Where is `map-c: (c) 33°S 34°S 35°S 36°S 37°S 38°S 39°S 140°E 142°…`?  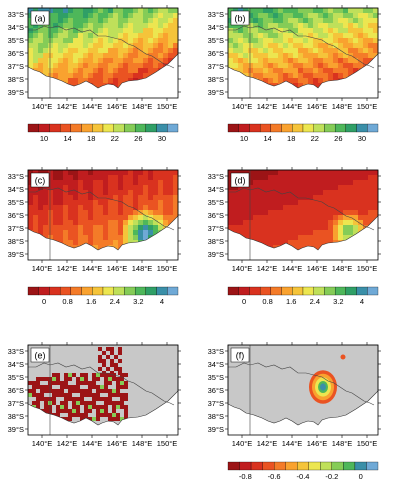
map-c: (c) 33°S 34°S 35°S 36°S 37°S 38°S 39°S 140°E 142°… is located at coordinates (94, 220).